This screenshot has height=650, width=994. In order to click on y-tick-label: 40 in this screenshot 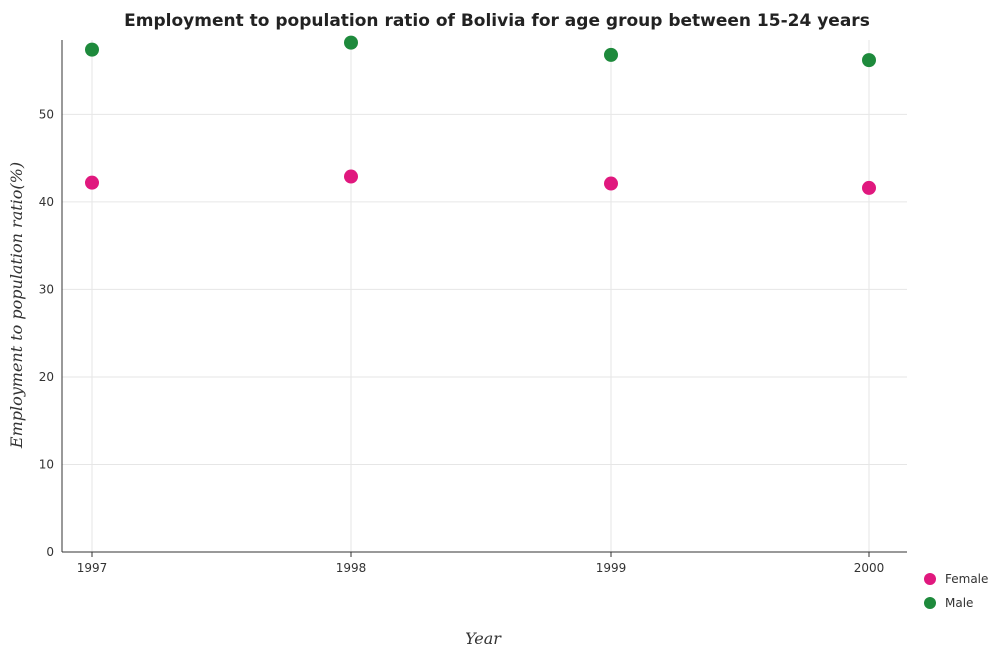, I will do `click(46, 202)`.